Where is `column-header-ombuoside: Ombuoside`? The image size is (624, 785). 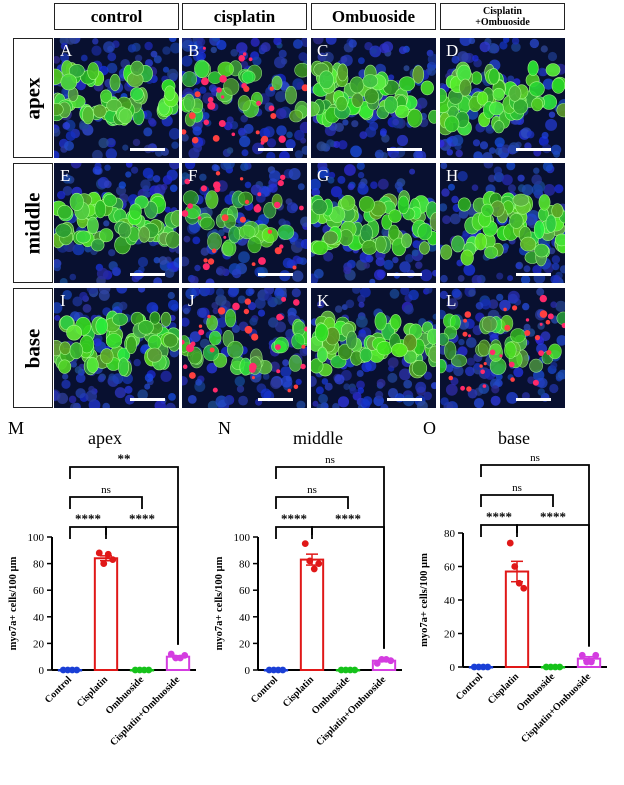
column-header-ombuoside: Ombuoside is located at coordinates (373, 16).